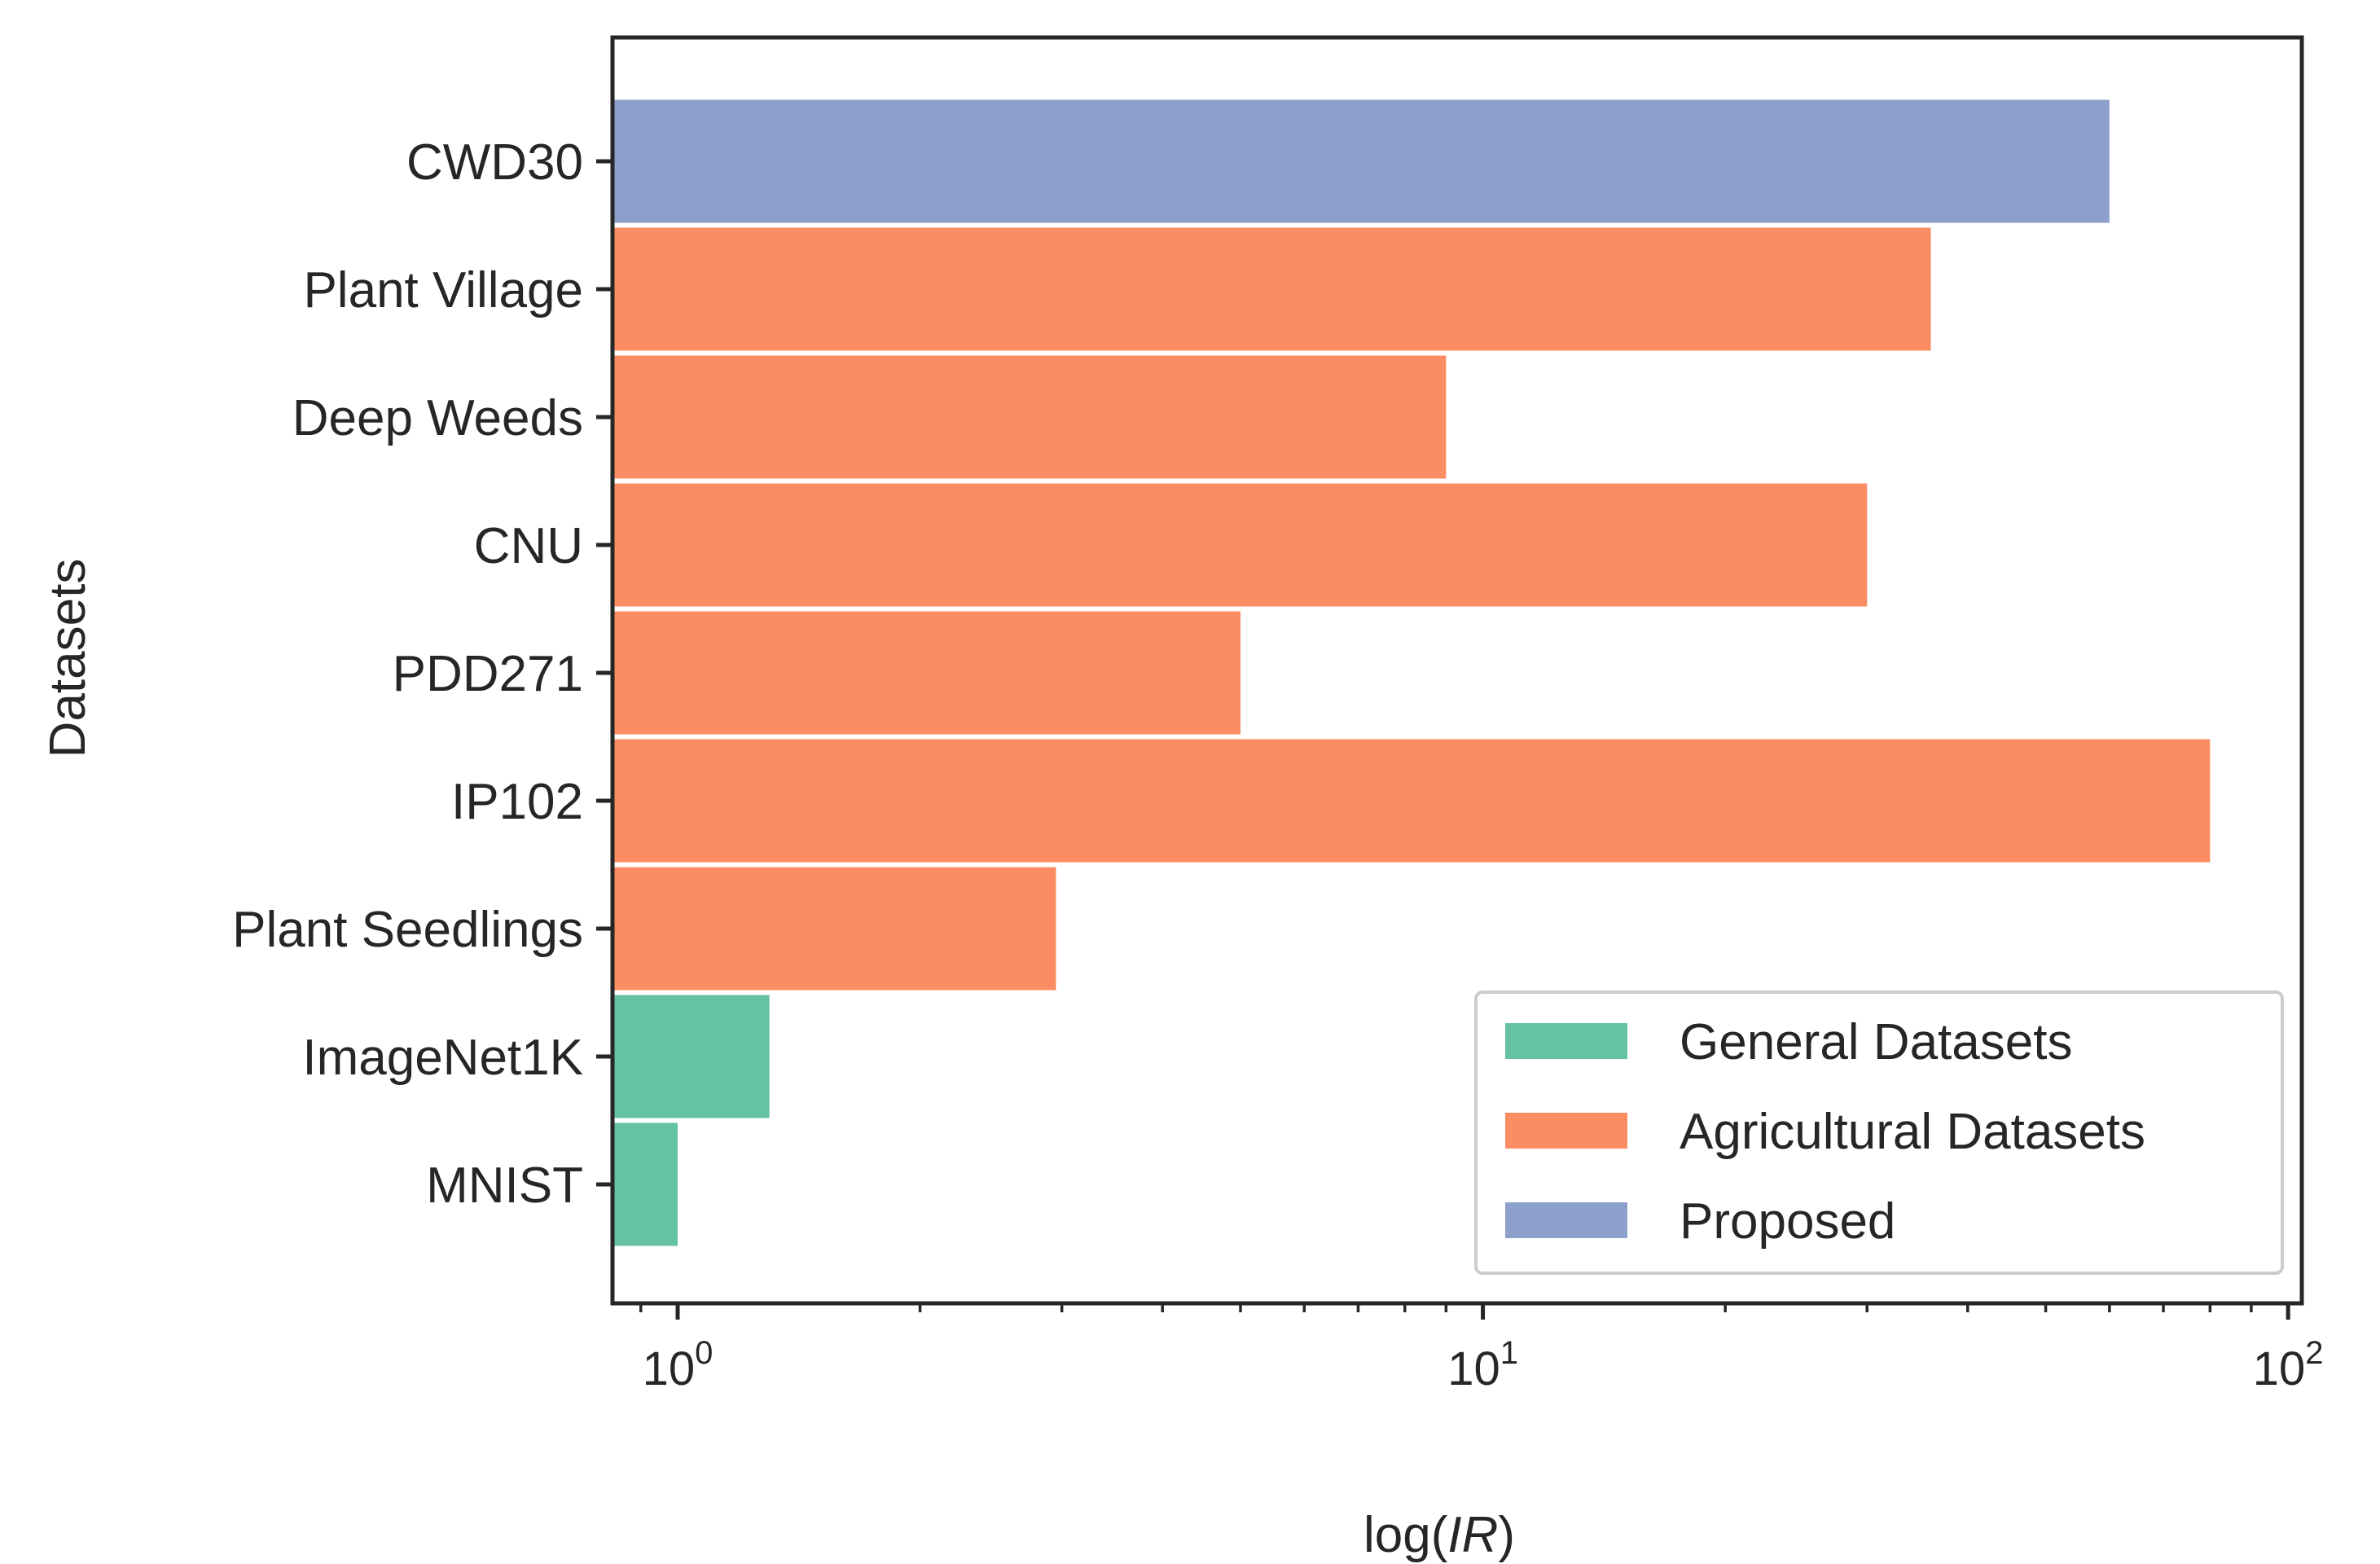 This screenshot has width=2380, height=1564. What do you see at coordinates (1362, 161) in the screenshot?
I see `bar-cwd30` at bounding box center [1362, 161].